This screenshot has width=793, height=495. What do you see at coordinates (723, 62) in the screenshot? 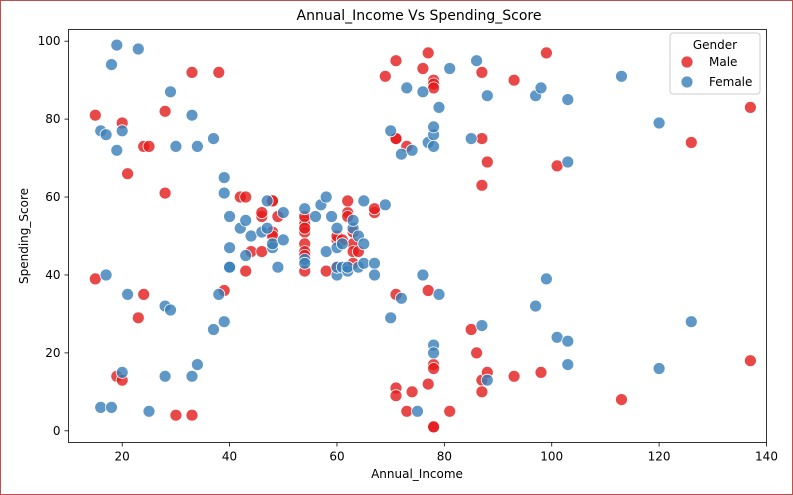
I see `legend-label-male: Male` at bounding box center [723, 62].